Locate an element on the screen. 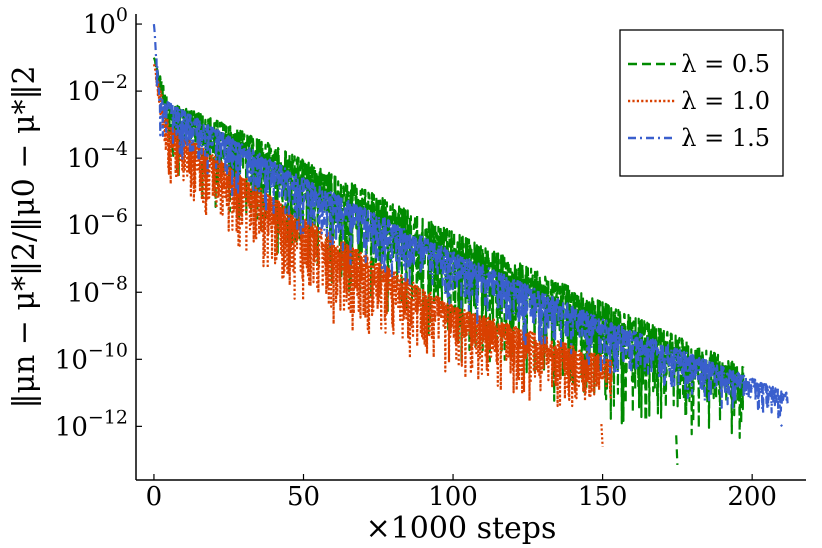 The width and height of the screenshot is (822, 548). x-tick-label: 50 is located at coordinates (303, 497).